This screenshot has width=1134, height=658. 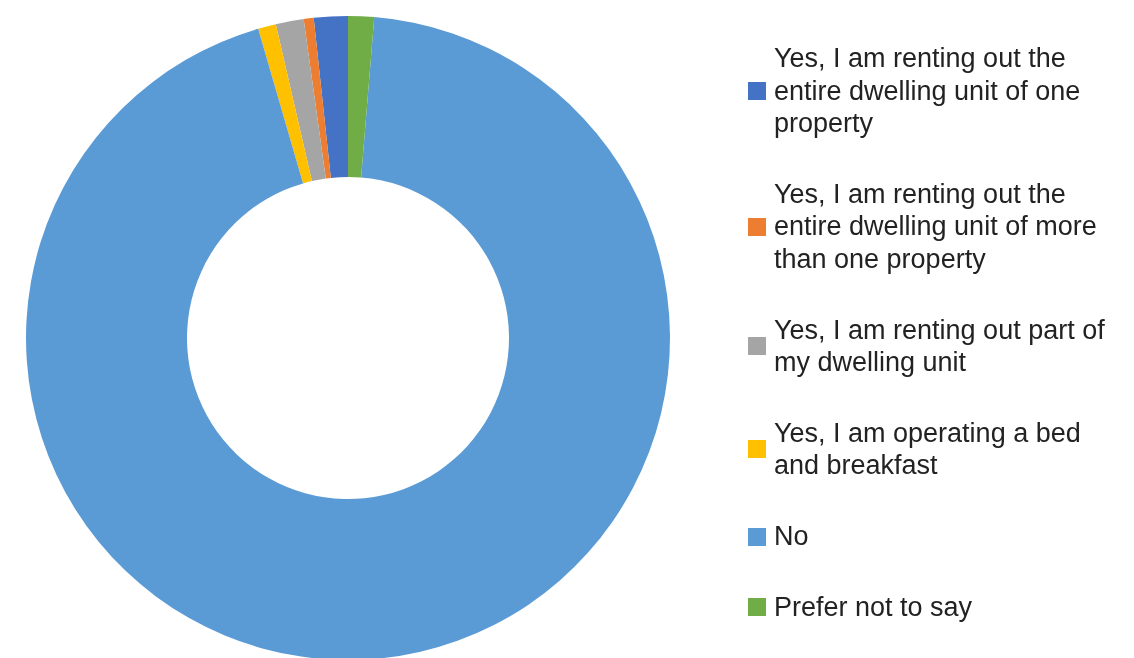 I want to click on legend-label: No, so click(x=791, y=536).